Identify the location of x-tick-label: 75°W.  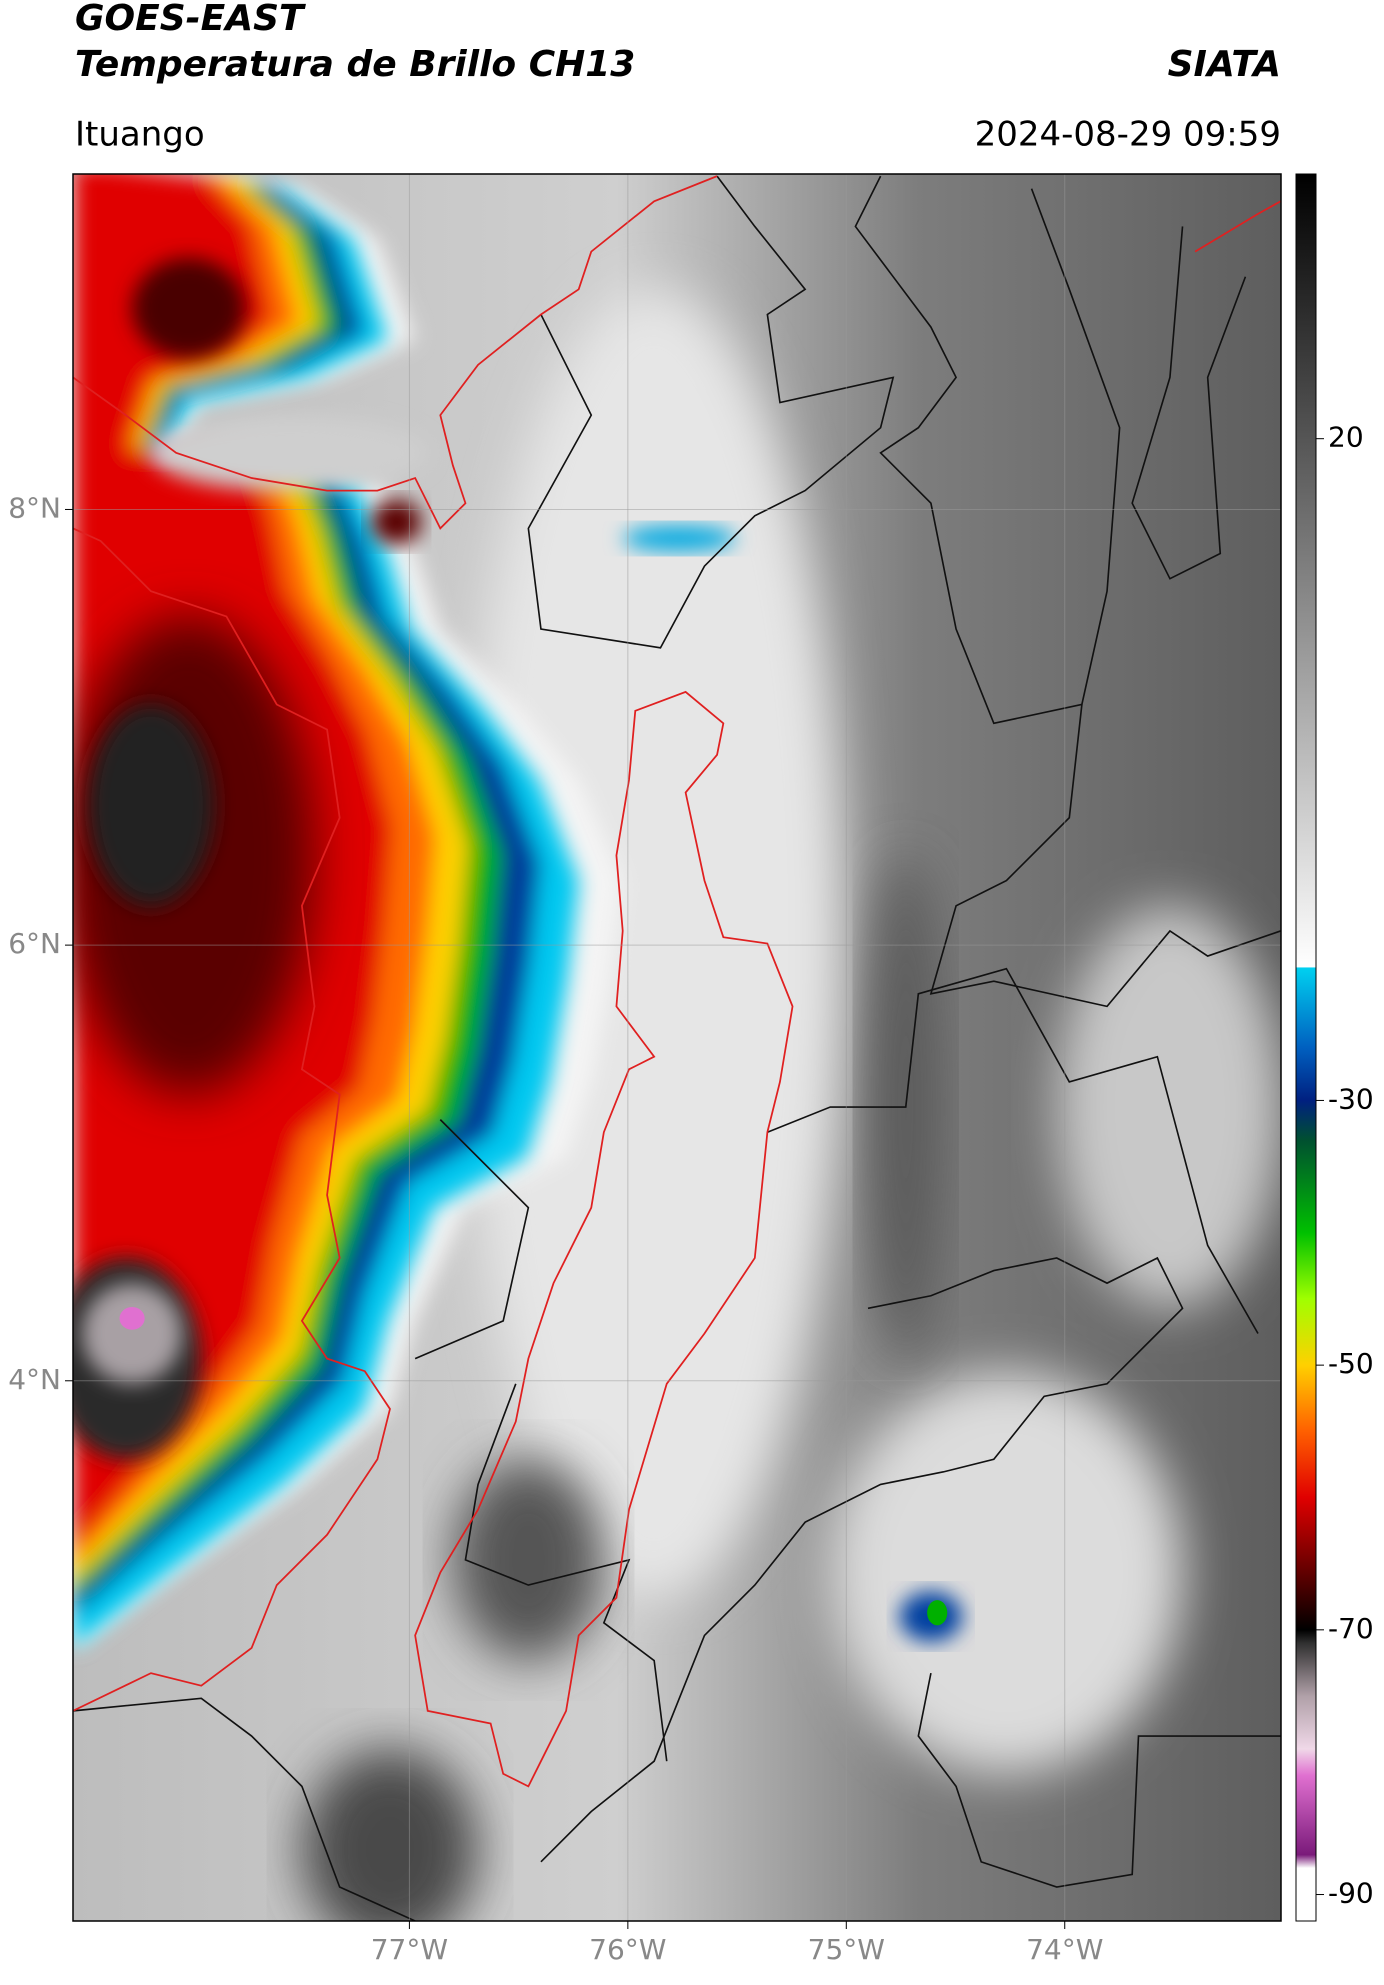
(846, 1949).